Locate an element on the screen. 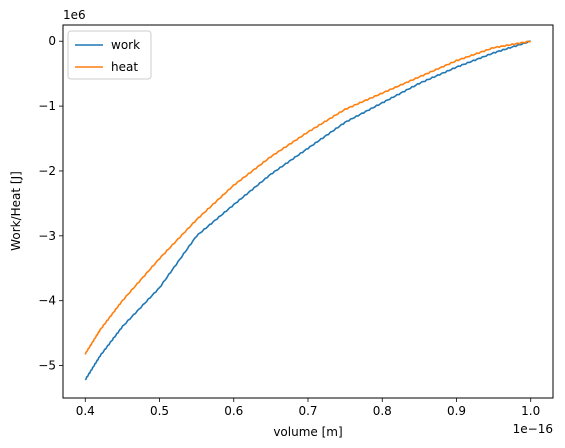 The image size is (565, 448). x-axis-label: volume [m] is located at coordinates (307, 432).